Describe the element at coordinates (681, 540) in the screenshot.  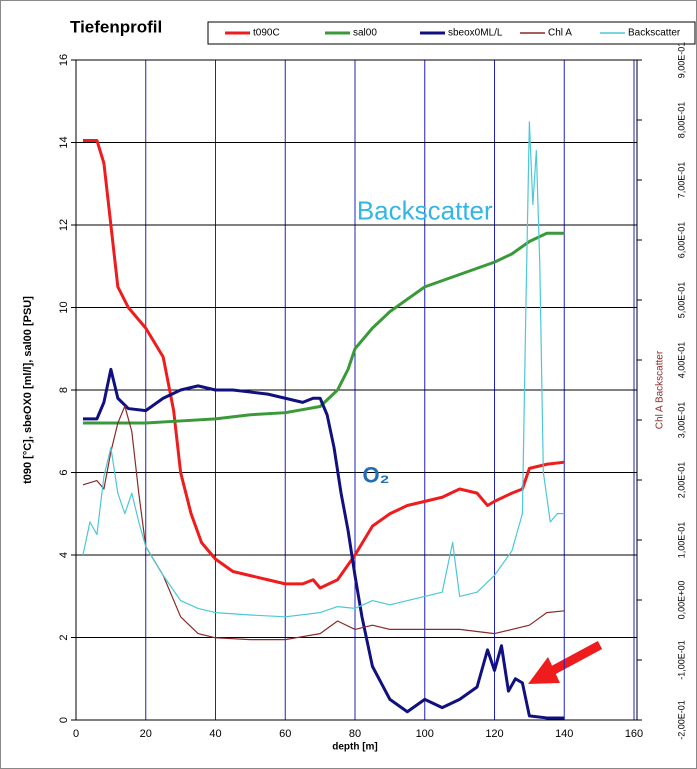
I see `y2-tick-label: 1,00E-01` at that location.